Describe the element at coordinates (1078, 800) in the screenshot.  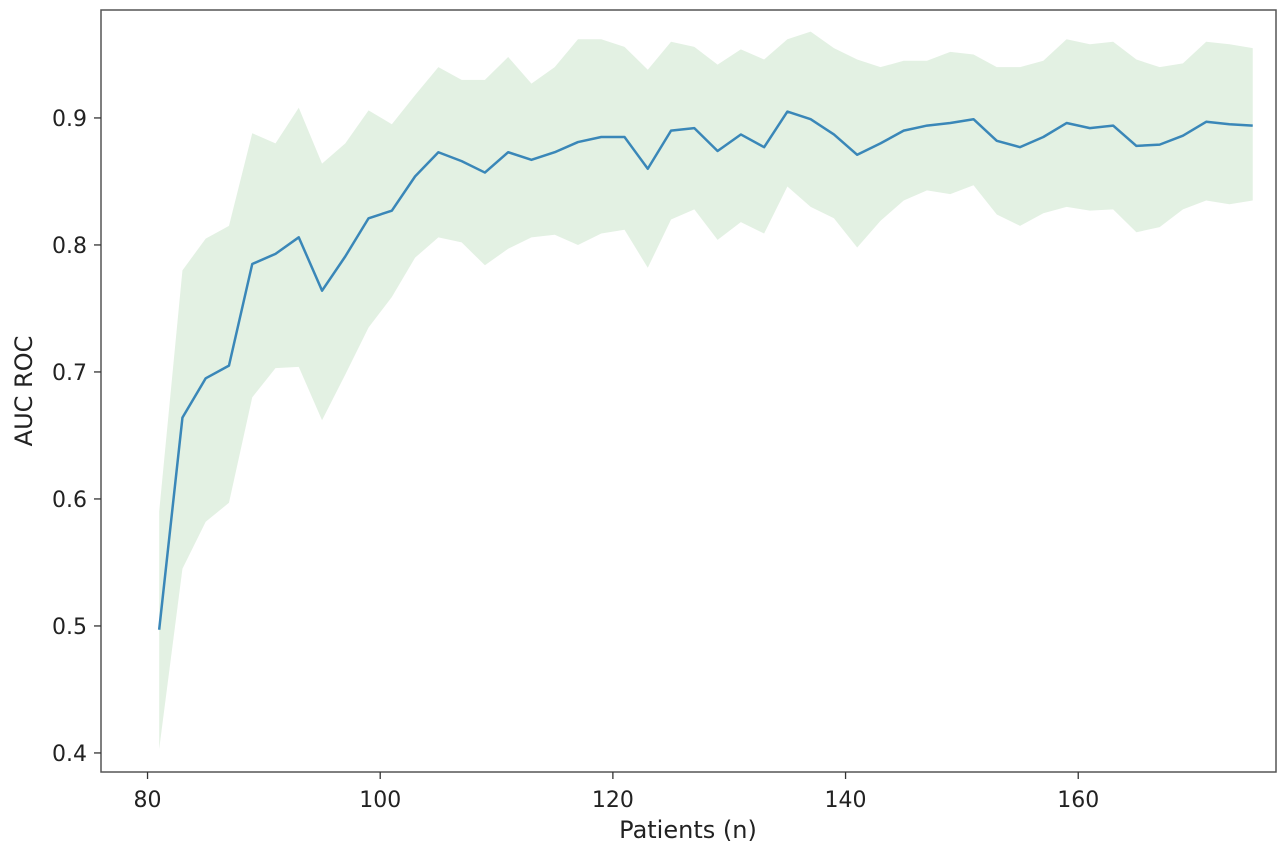
I see `x-tick-label: 160` at that location.